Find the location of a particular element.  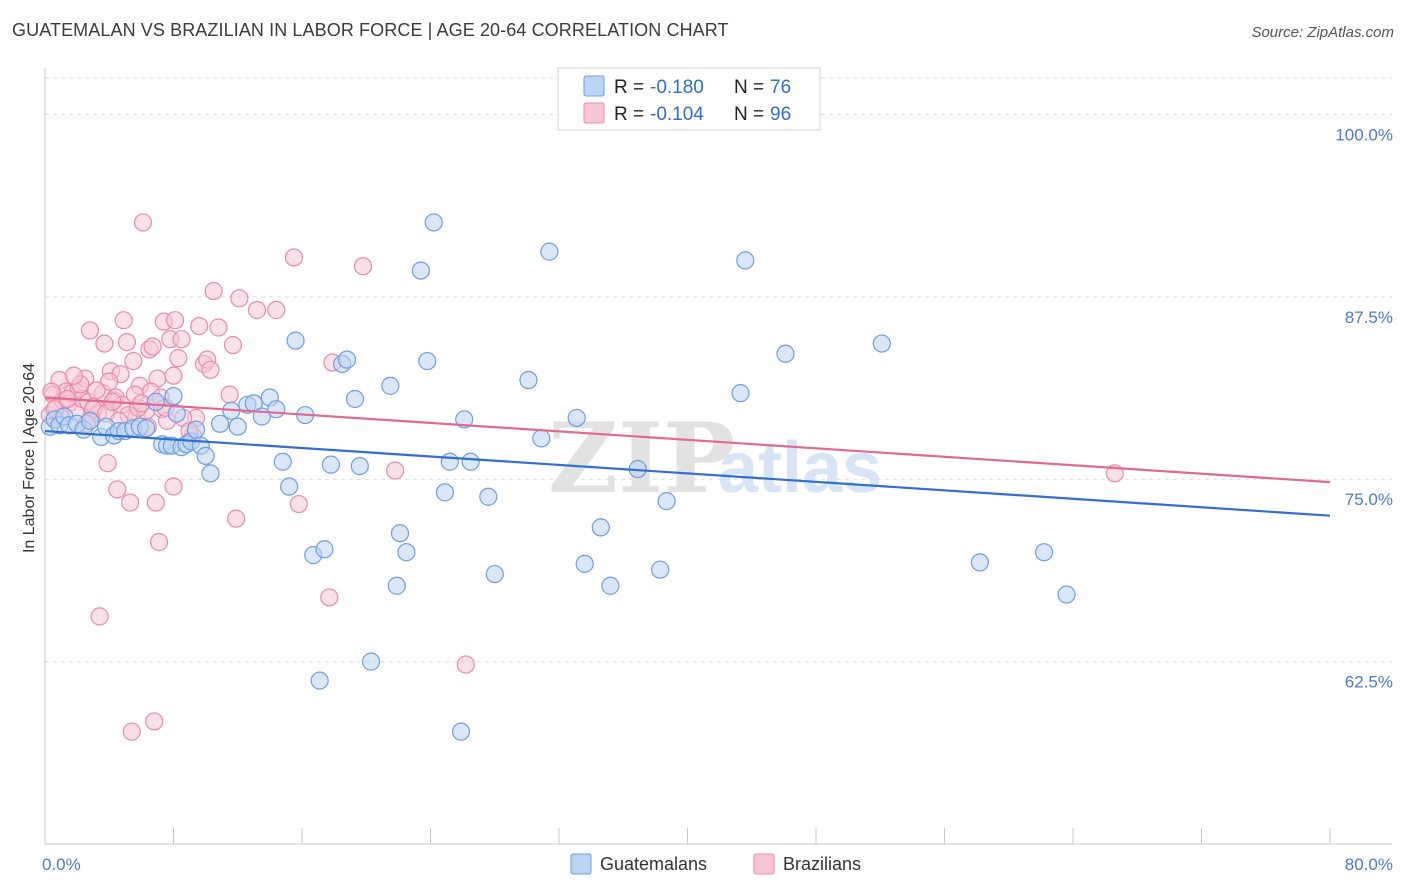

source-credit: Source: ZipAtlas.com is located at coordinates (1322, 32).